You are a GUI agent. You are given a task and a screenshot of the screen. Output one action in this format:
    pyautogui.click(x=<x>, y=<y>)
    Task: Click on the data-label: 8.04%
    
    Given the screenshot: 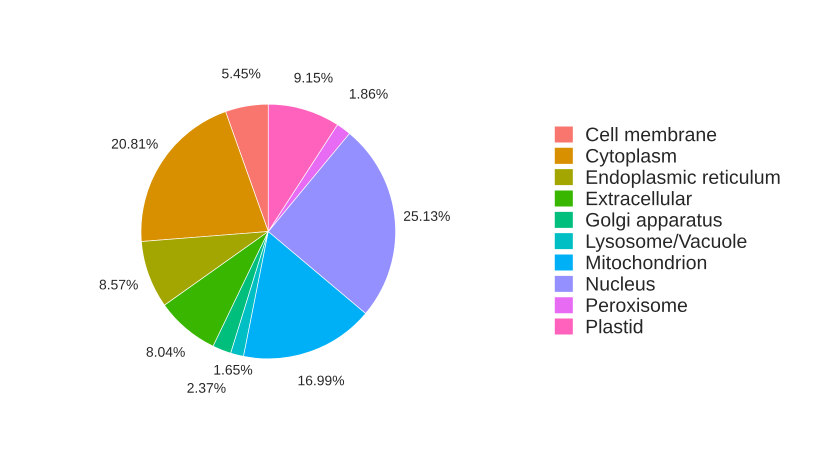 What is the action you would take?
    pyautogui.click(x=165, y=352)
    